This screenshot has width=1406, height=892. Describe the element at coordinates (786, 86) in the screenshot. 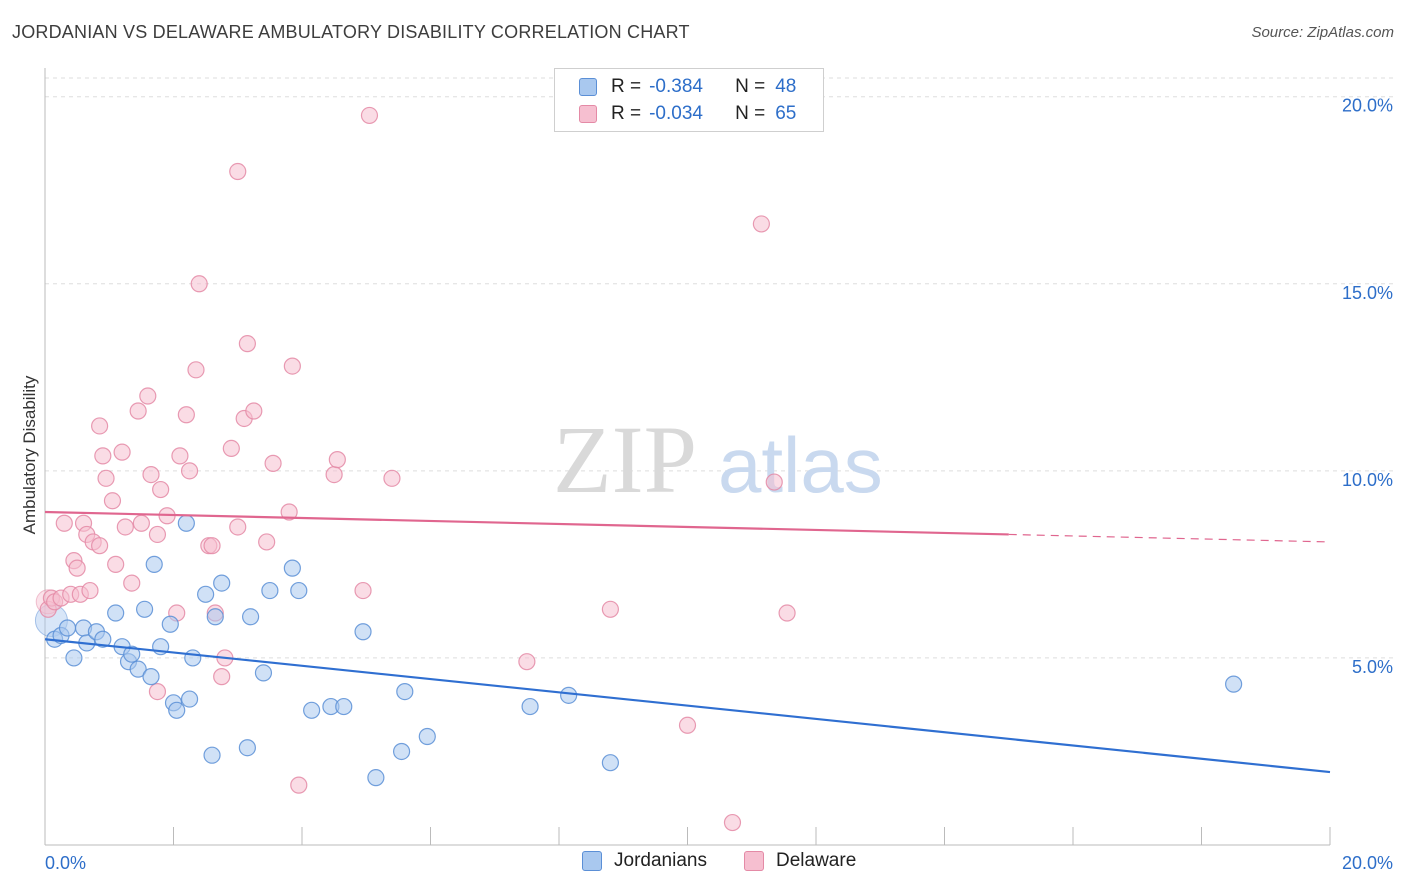

I see `legend-n-value: 48` at that location.